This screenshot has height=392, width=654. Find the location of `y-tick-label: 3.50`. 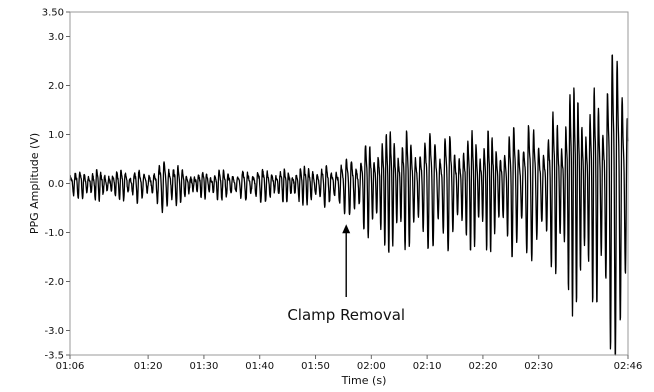

y-tick-label: 3.50 is located at coordinates (53, 13).